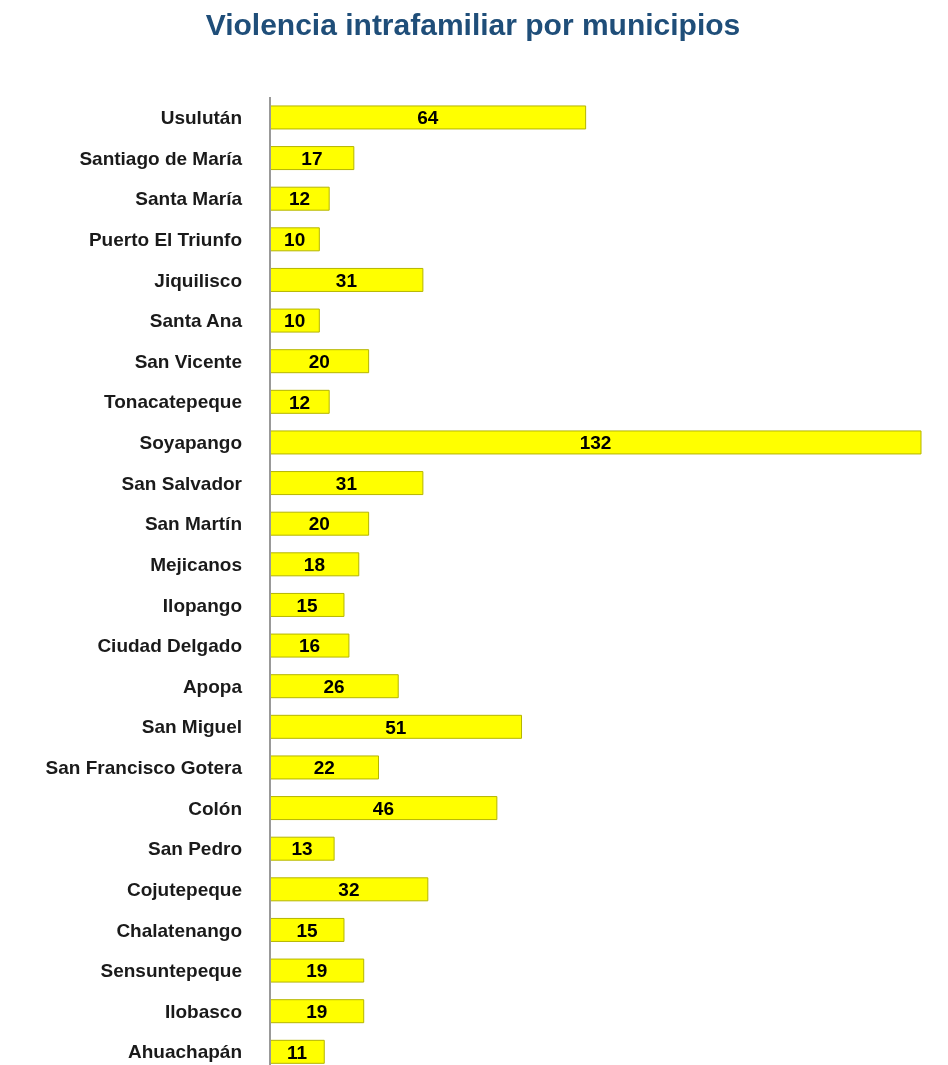 Image resolution: width=948 pixels, height=1065 pixels. What do you see at coordinates (196, 321) in the screenshot?
I see `y-tick-label: Santa Ana` at bounding box center [196, 321].